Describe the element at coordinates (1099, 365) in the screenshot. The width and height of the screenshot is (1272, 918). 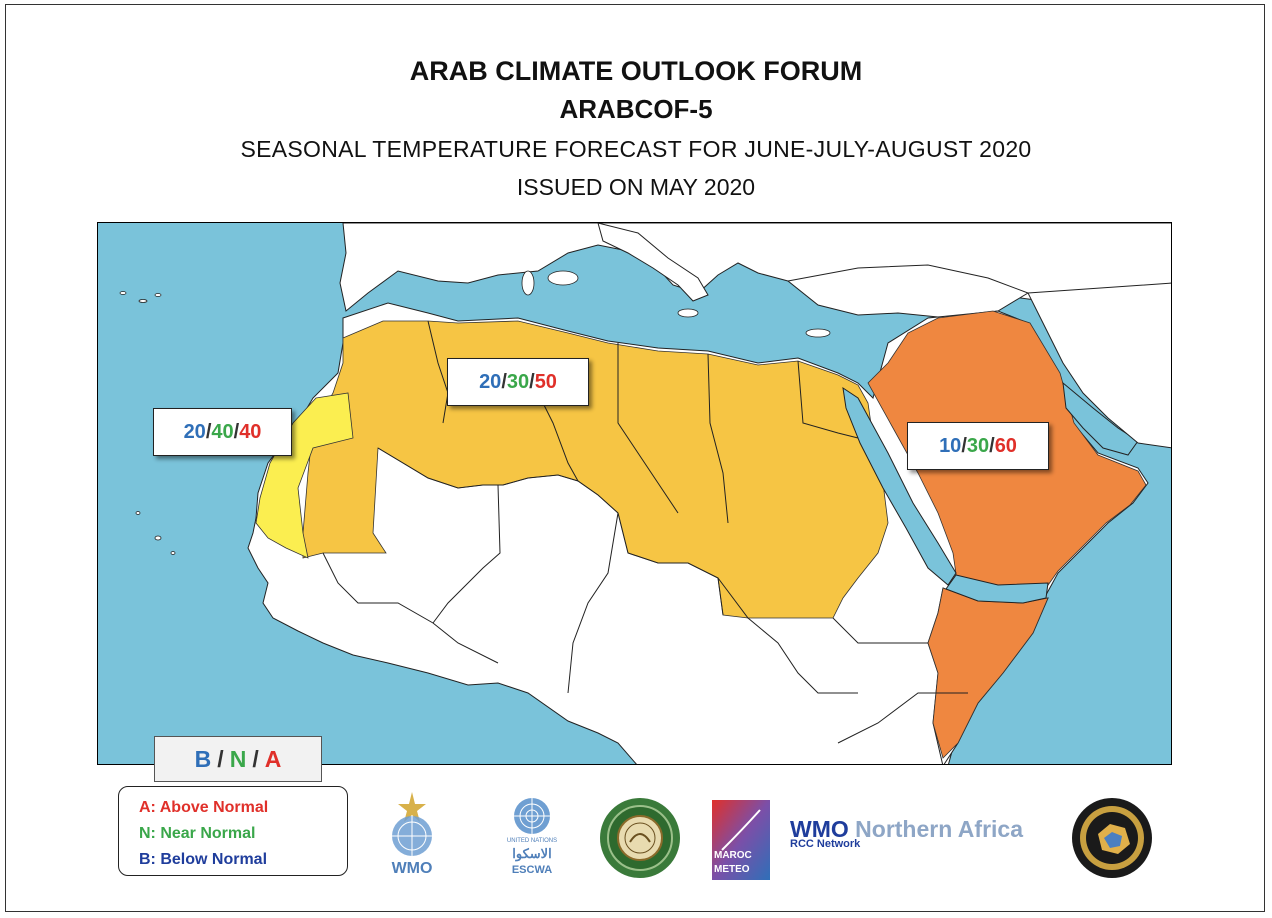
I see `iran` at that location.